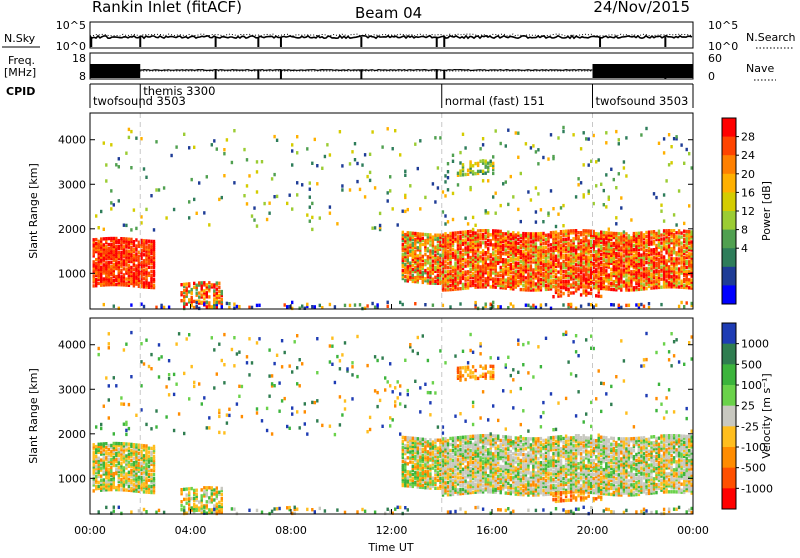  What do you see at coordinates (748, 174) in the screenshot?
I see `colorbar-tick-label: 20` at bounding box center [748, 174].